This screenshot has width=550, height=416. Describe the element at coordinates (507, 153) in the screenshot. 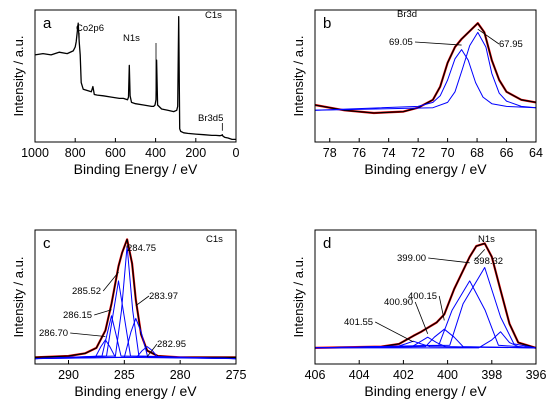

I see `x-tick-label: 66` at that location.